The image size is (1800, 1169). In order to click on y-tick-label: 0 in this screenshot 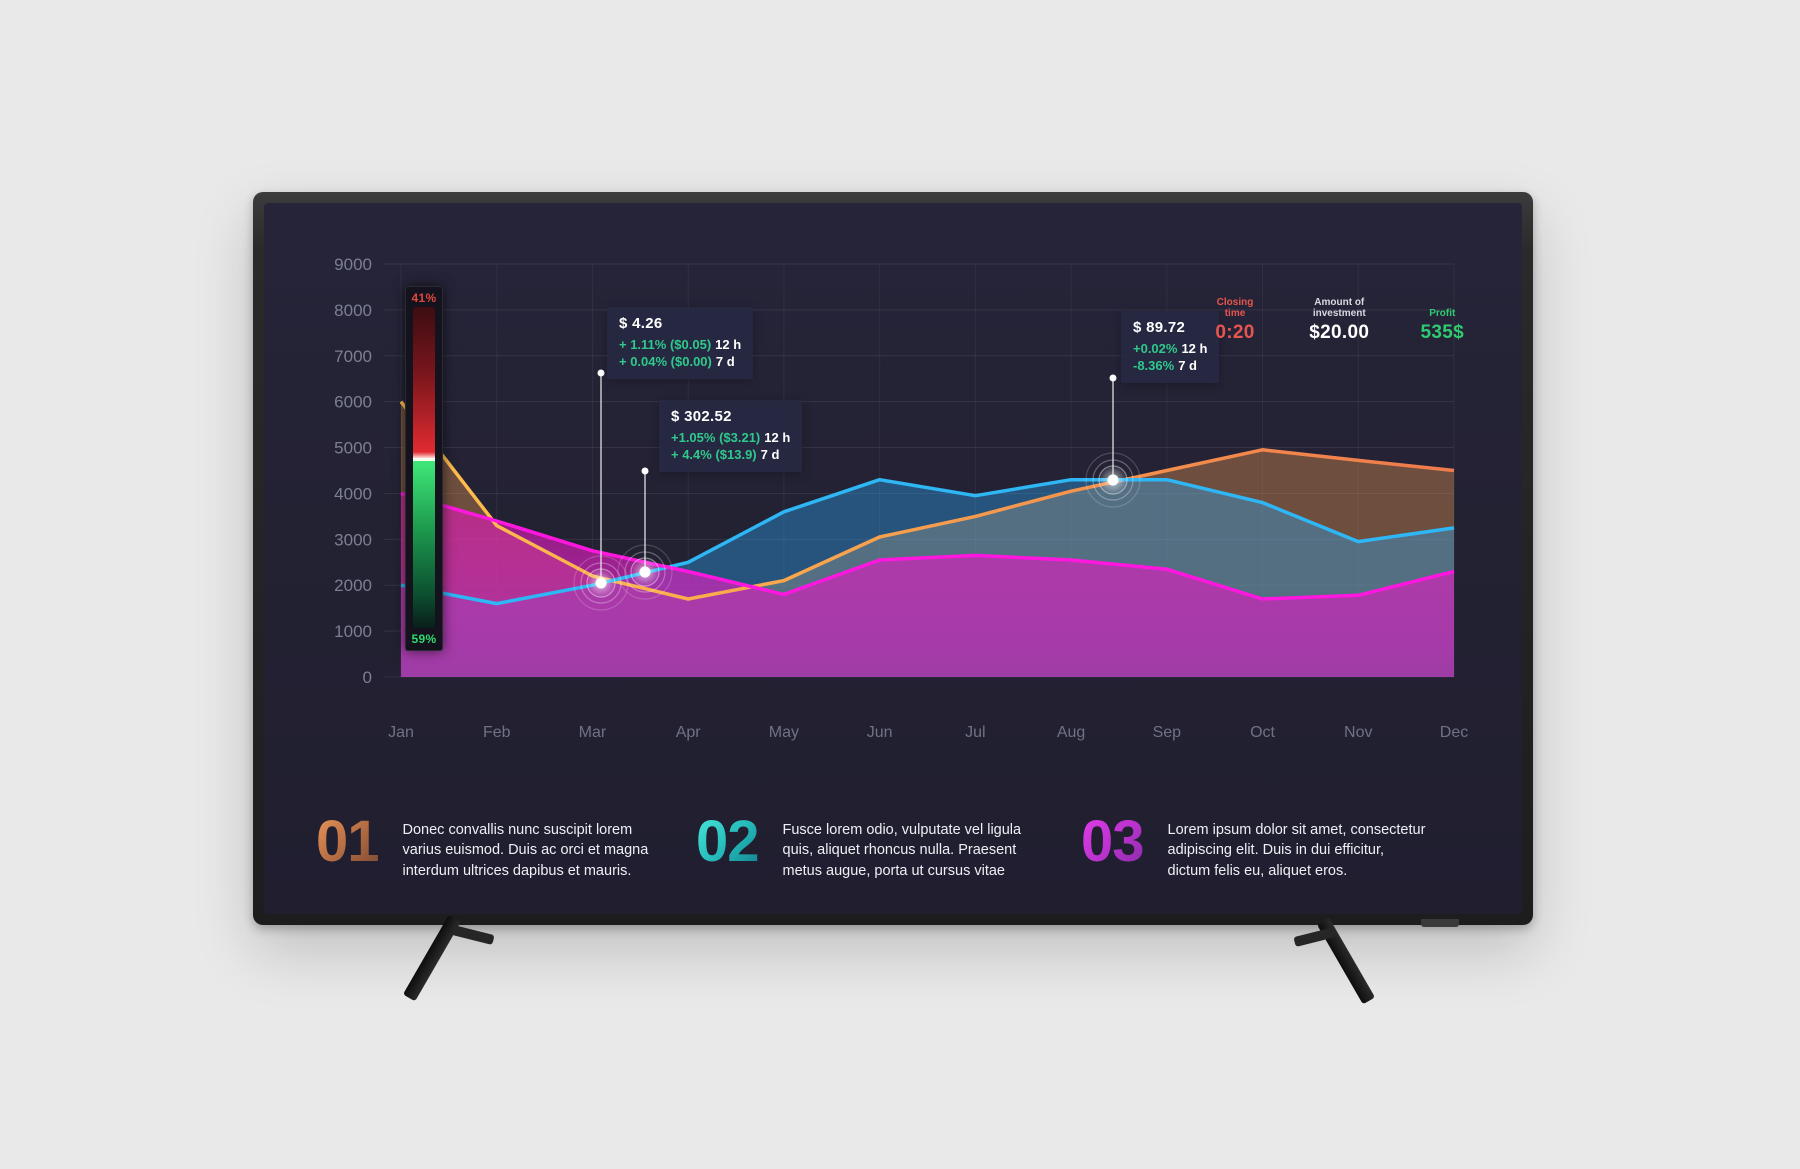, I will do `click(367, 677)`.